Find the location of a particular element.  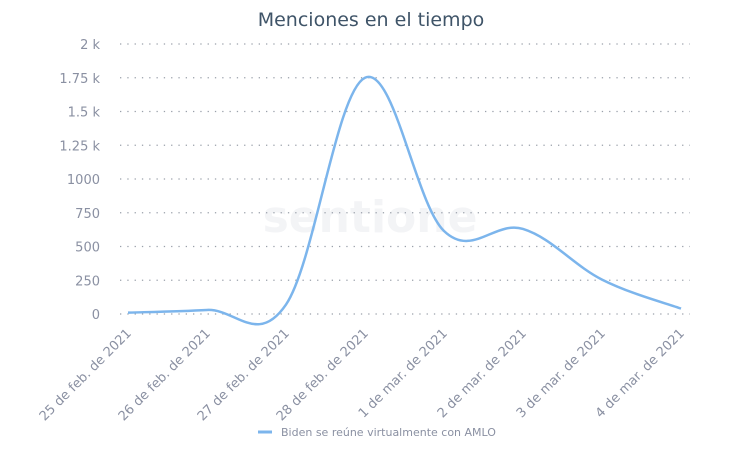

y-tick-label: 1.5 k is located at coordinates (84, 113).